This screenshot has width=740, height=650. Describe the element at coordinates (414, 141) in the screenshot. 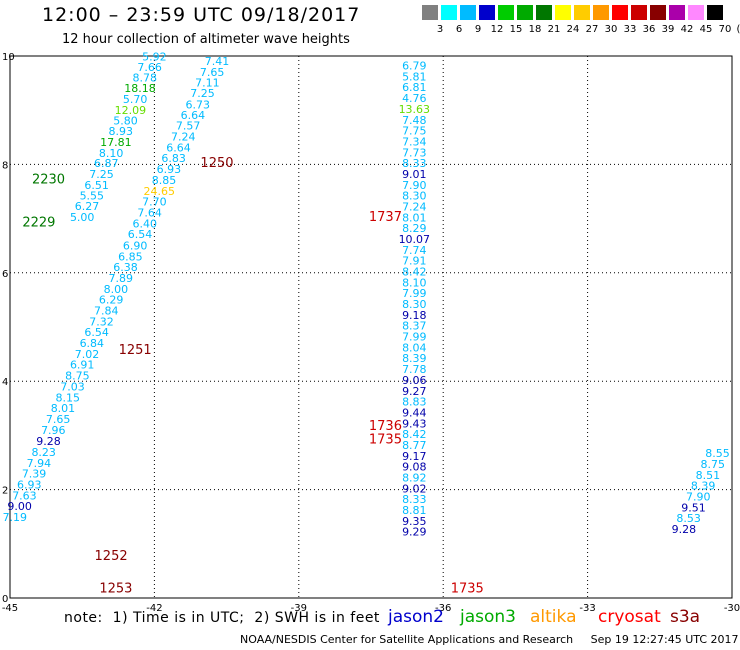

I see `swh-value: 7.34` at that location.